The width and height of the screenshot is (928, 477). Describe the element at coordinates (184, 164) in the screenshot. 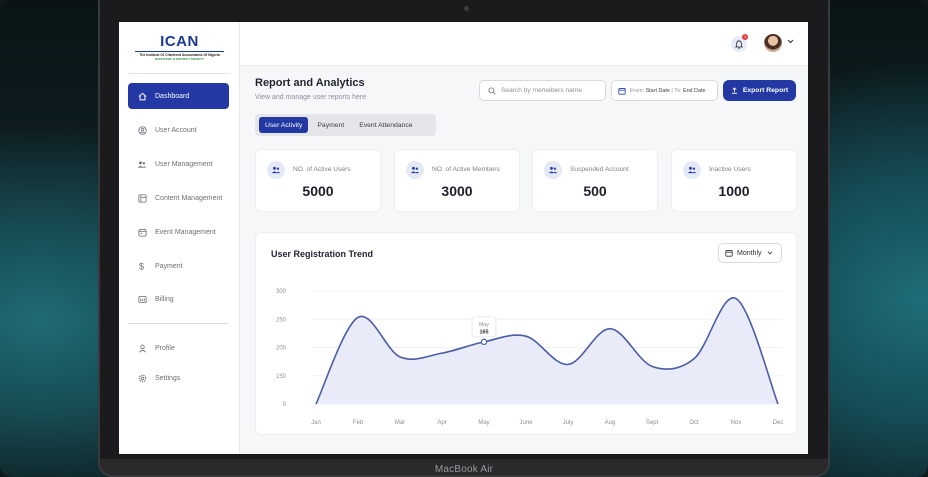

I see `sidebar-item-label: User Management` at that location.